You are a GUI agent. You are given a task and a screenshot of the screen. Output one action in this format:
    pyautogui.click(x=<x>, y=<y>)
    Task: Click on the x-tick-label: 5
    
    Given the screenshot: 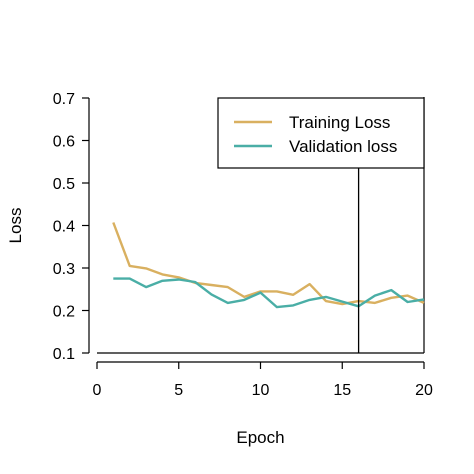 What is the action you would take?
    pyautogui.click(x=178, y=390)
    